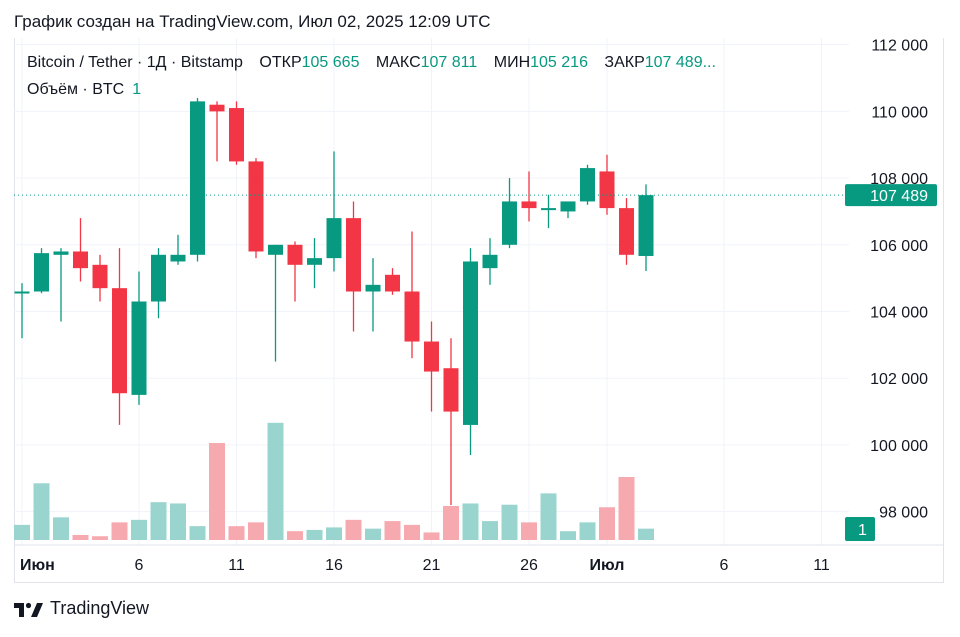 The height and width of the screenshot is (637, 960). Describe the element at coordinates (899, 446) in the screenshot. I see `y-tick-label: 100 000` at that location.